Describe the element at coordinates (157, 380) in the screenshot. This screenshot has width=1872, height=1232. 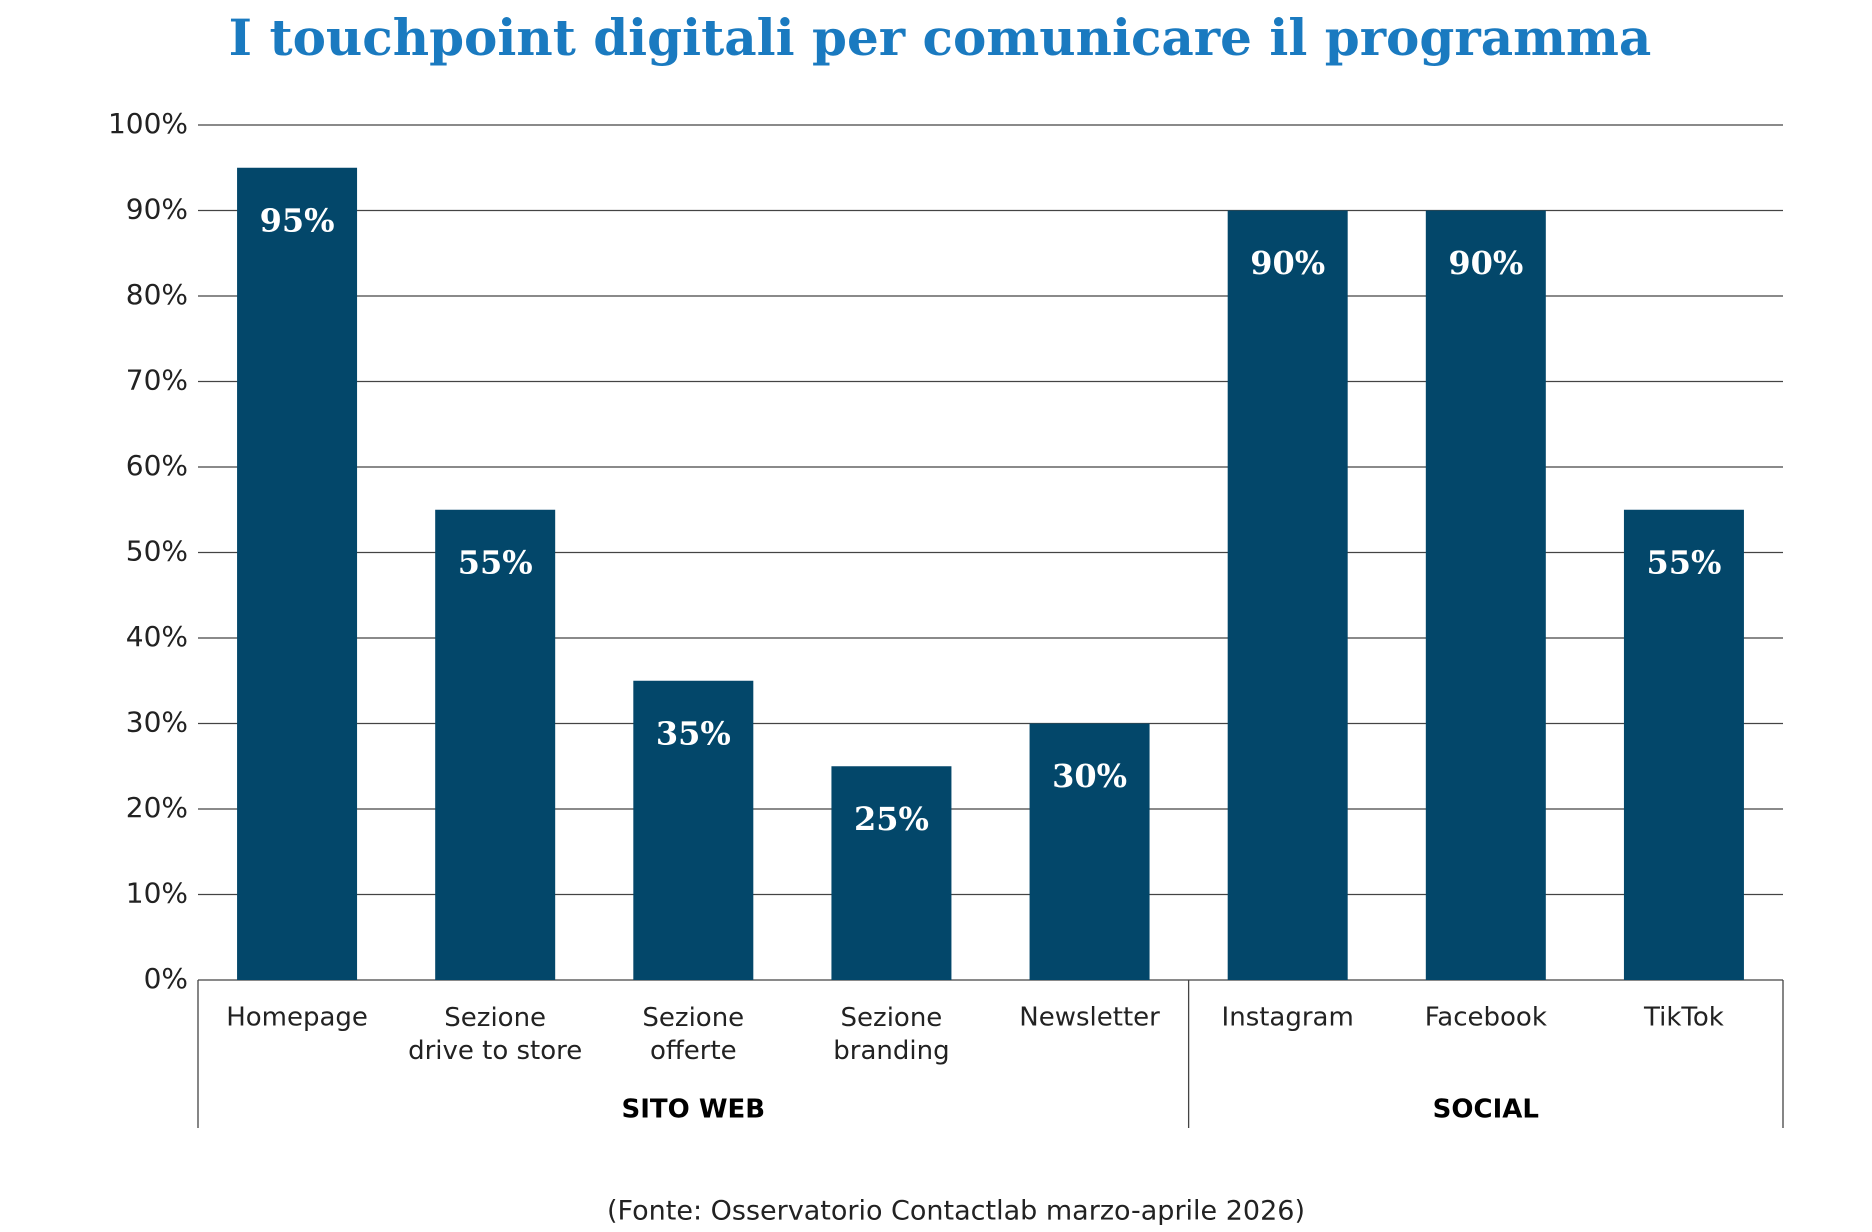
I see `y-tick-label: 70%` at that location.